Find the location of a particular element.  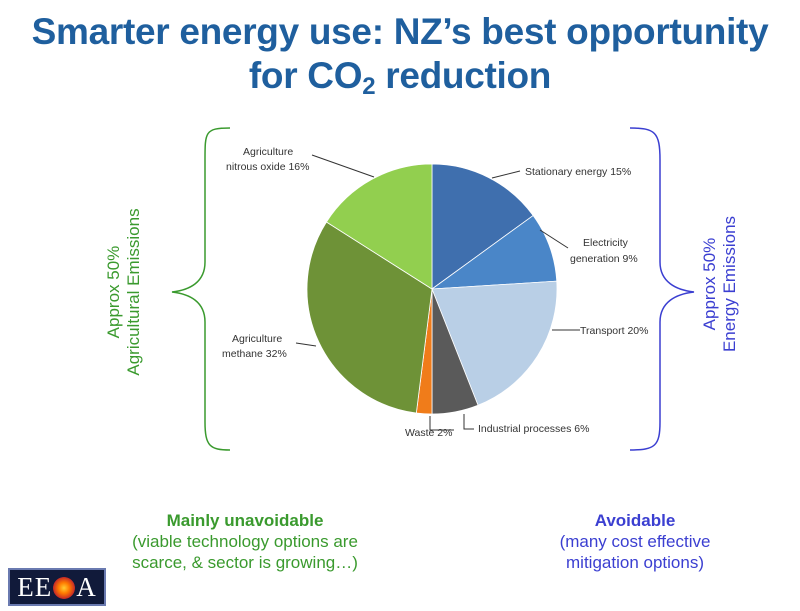

label-electricity-1: Electricity is located at coordinates (606, 243).